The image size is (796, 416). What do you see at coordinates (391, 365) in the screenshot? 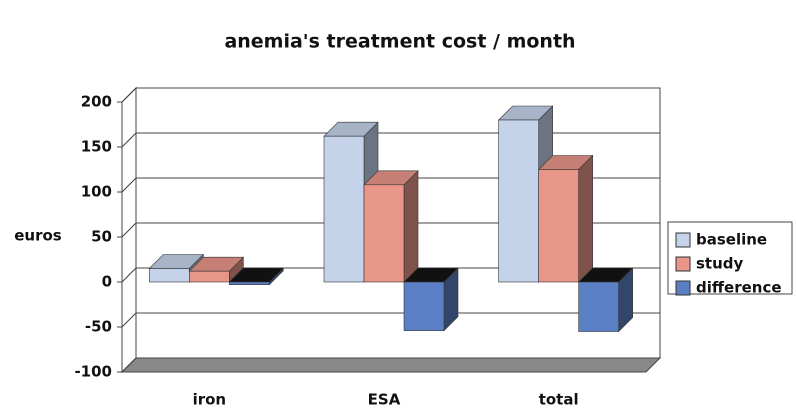
I see `floor` at bounding box center [391, 365].